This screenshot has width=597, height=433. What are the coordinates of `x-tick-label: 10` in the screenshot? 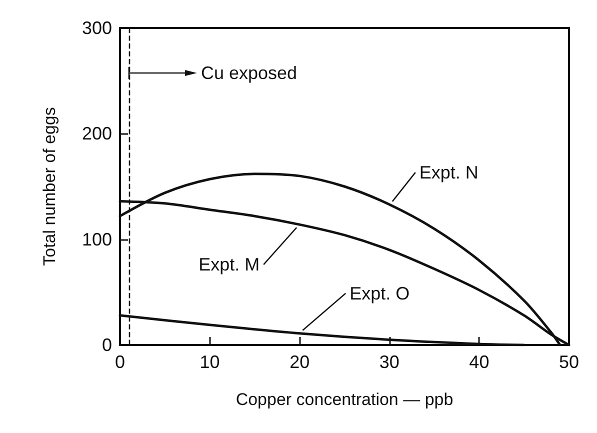 It's located at (210, 362).